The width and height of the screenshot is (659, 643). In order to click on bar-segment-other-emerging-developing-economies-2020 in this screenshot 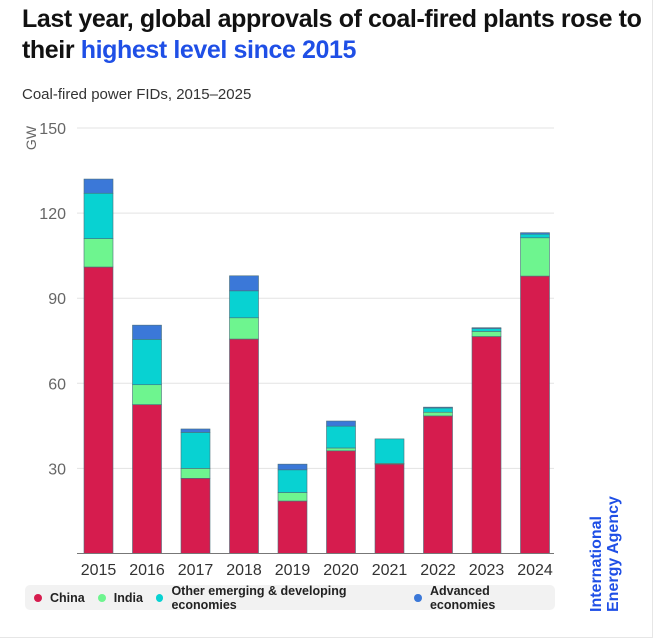, I will do `click(341, 437)`.